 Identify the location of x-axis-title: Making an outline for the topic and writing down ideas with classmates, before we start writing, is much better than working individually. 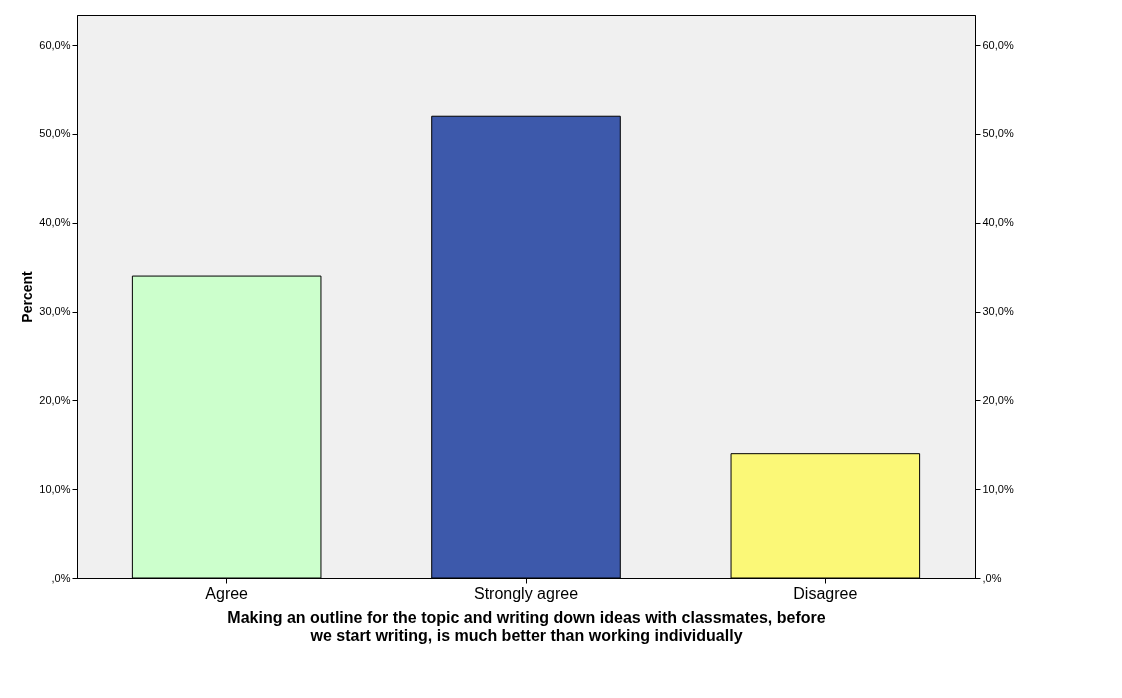
(526, 626).